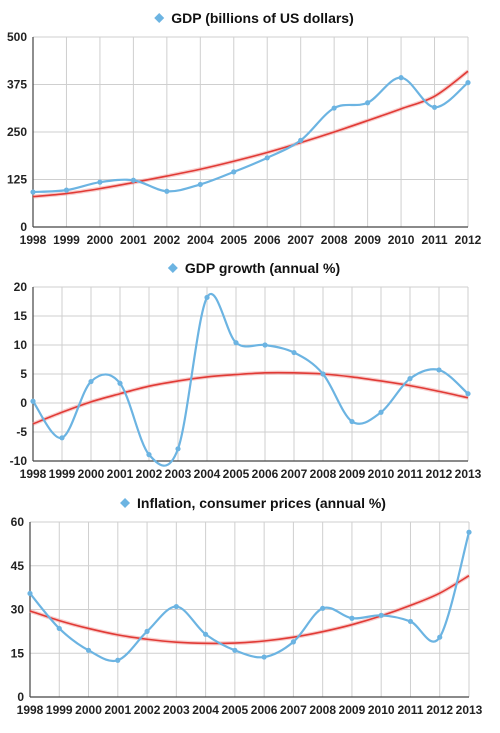 This screenshot has height=733, width=500. What do you see at coordinates (159, 18) in the screenshot?
I see `legend-marker-icon` at bounding box center [159, 18].